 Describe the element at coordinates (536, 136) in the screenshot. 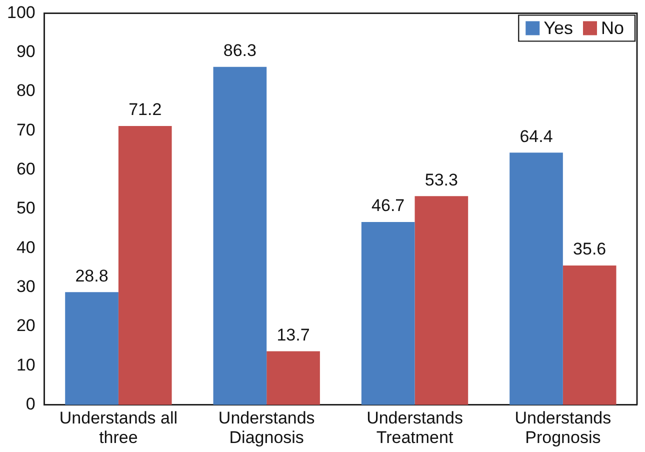

I see `data-label: 64.4` at that location.